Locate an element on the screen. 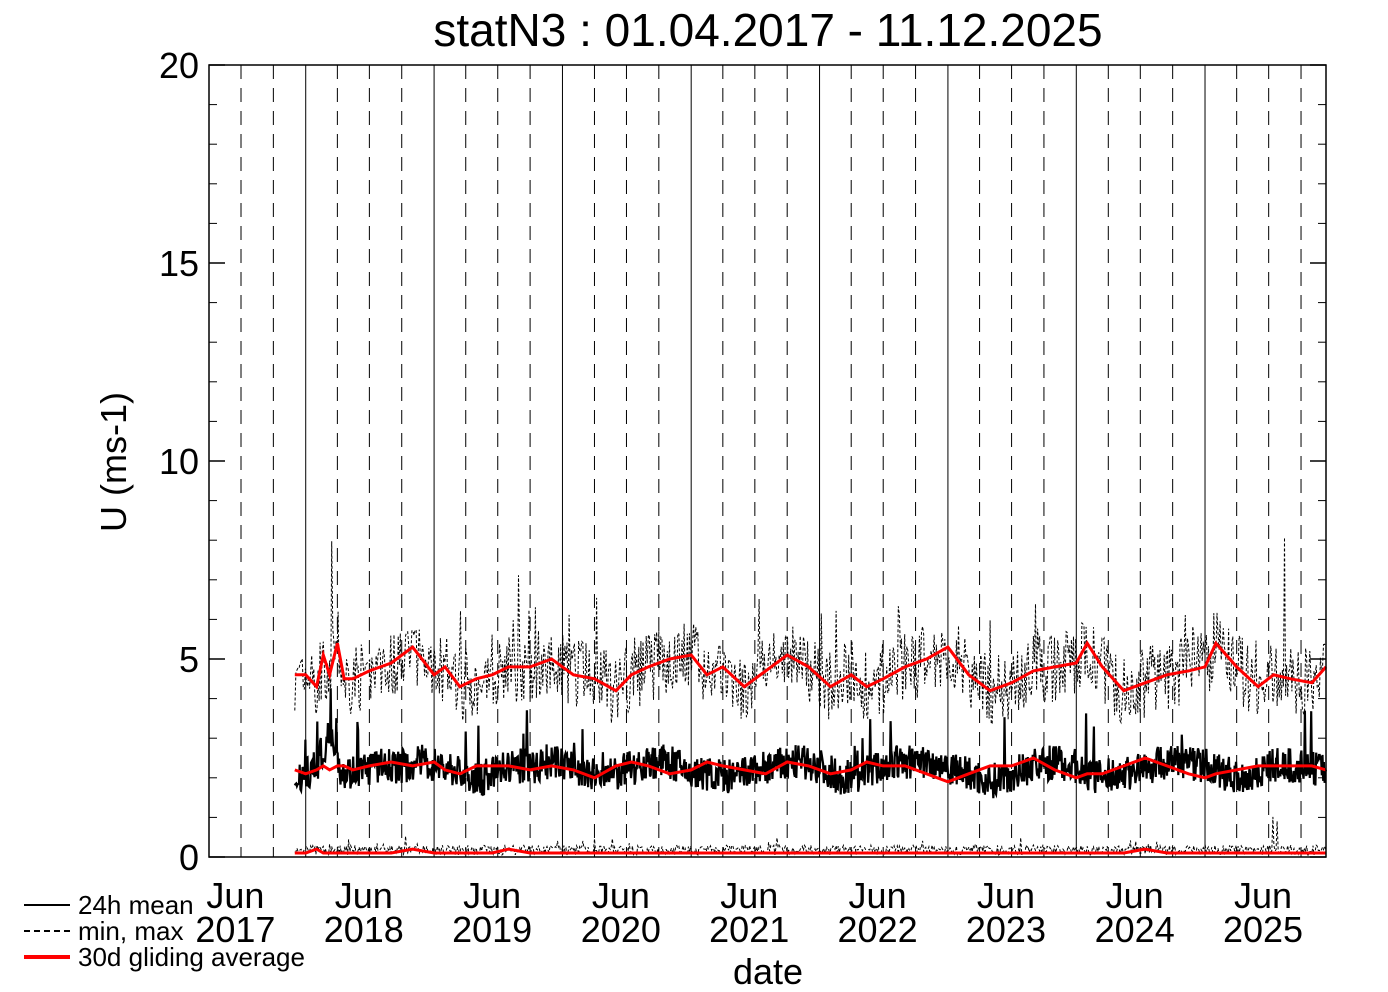 Image resolution: width=1388 pixels, height=992 pixels. legend-item-mean: 24h mean is located at coordinates (164, 905).